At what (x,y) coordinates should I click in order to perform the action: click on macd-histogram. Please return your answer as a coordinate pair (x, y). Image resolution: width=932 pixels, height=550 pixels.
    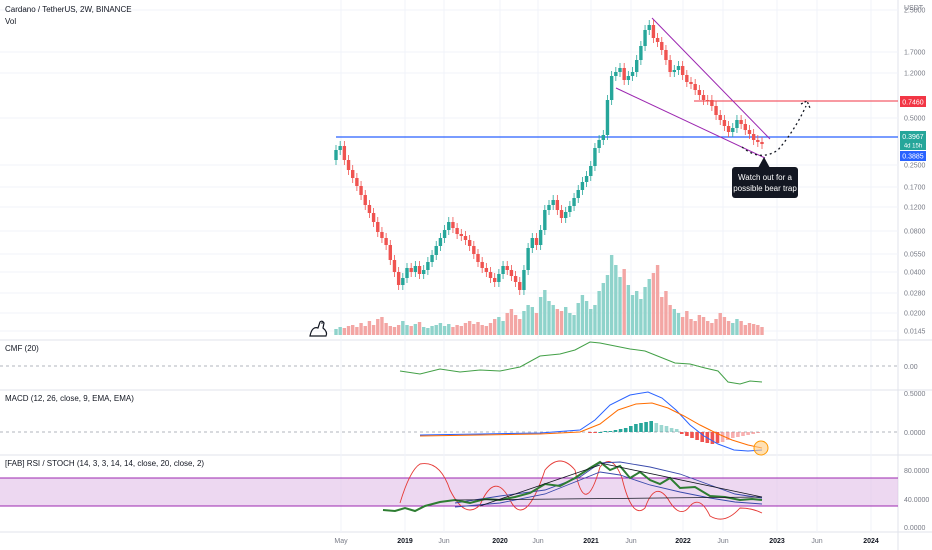
    Looking at the image, I should click on (674, 432).